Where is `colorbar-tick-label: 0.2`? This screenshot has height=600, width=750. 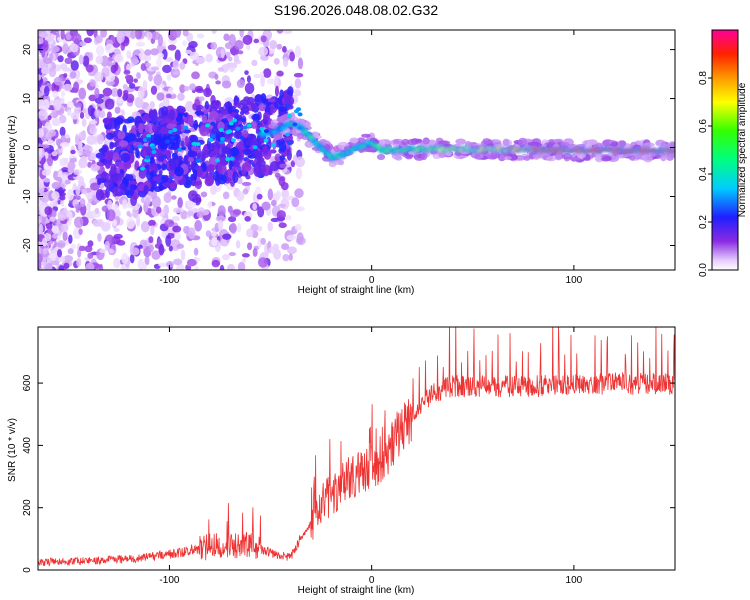
colorbar-tick-label: 0.2 is located at coordinates (703, 222).